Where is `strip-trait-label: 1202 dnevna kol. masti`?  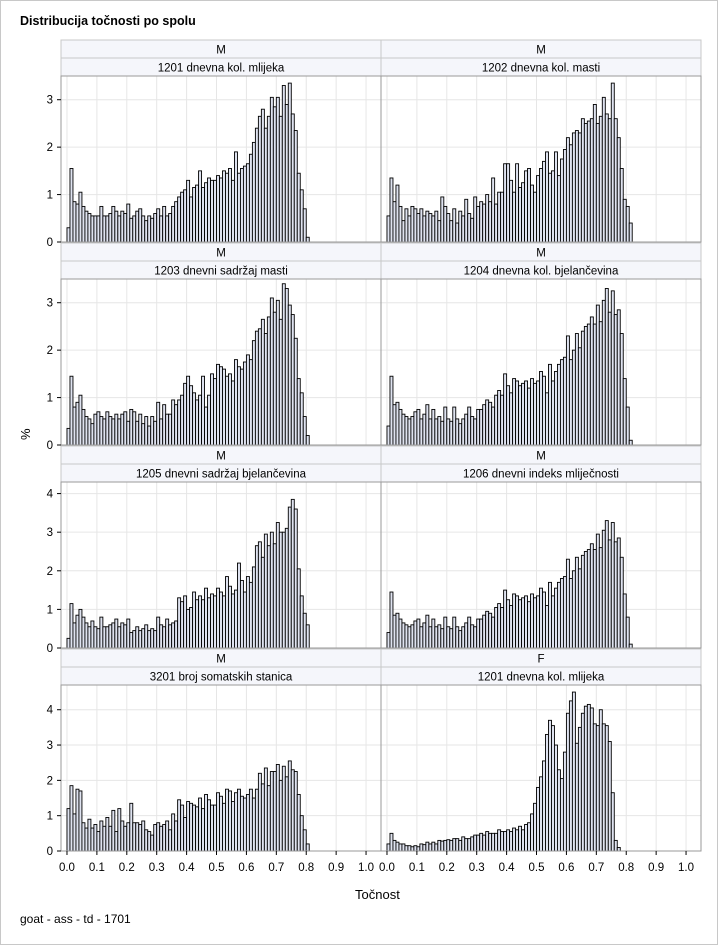 strip-trait-label: 1202 dnevna kol. masti is located at coordinates (541, 69).